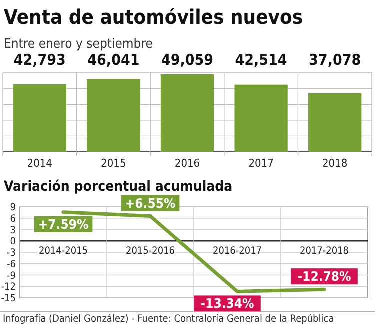  Describe the element at coordinates (78, 44) in the screenshot. I see `chart-subtitle: Entre enero y septiembre` at that location.